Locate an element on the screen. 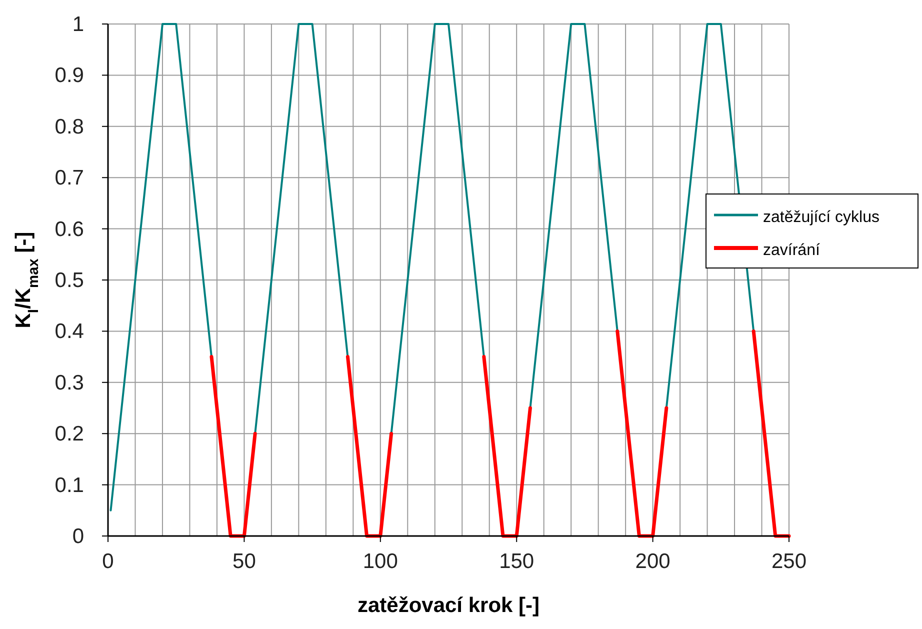 Image resolution: width=922 pixels, height=629 pixels. y-tick-label: 0.4 is located at coordinates (69, 332).